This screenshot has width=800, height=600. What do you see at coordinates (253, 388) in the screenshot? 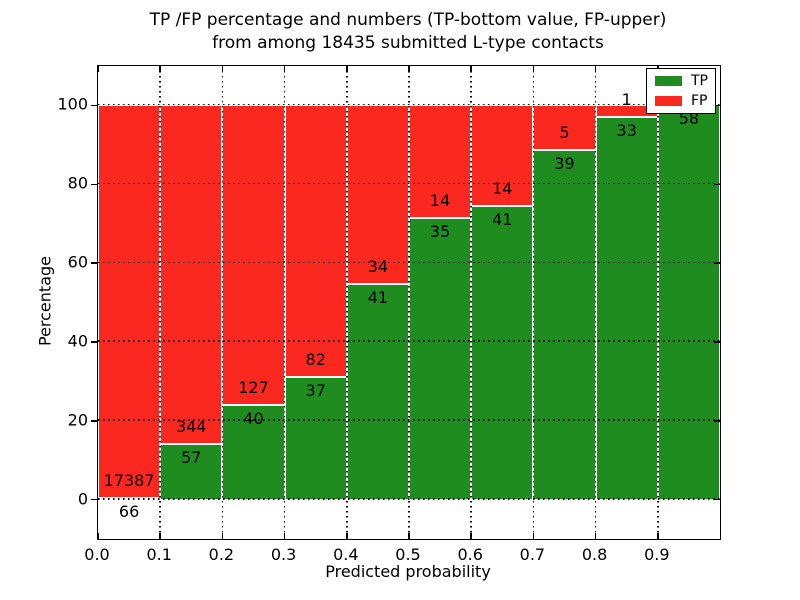
I see `fp-count-label: 127` at bounding box center [253, 388].